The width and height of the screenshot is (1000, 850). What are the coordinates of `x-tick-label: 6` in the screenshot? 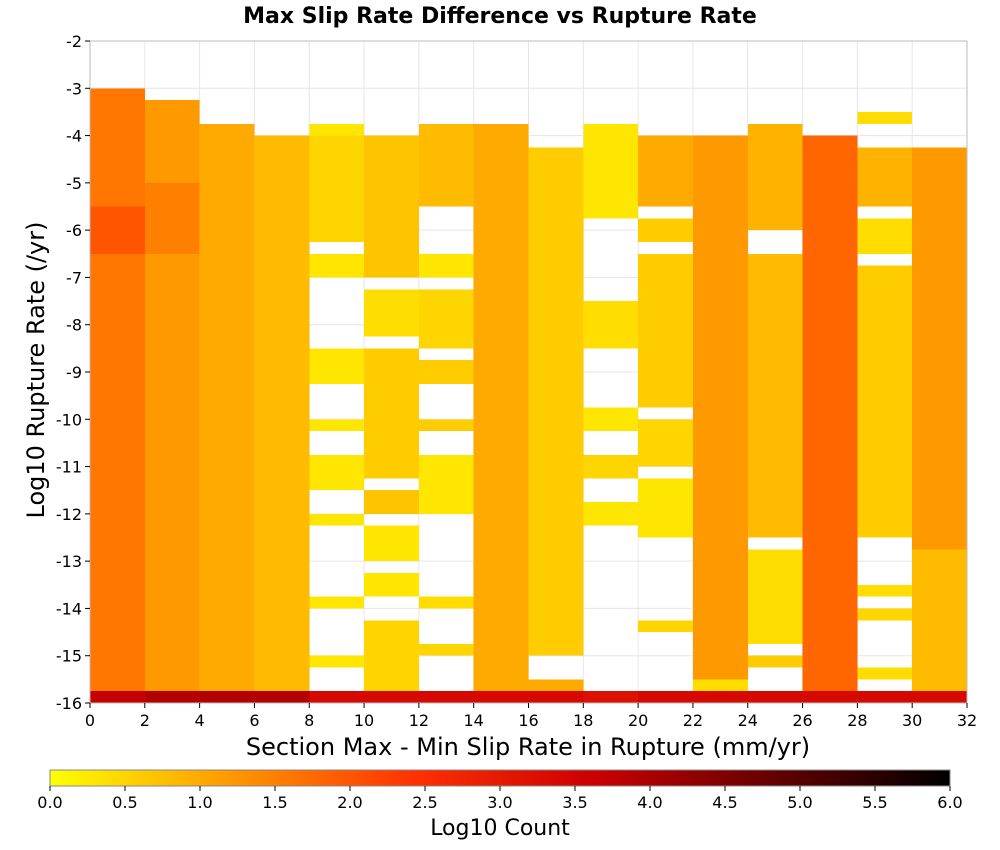 It's located at (254, 720).